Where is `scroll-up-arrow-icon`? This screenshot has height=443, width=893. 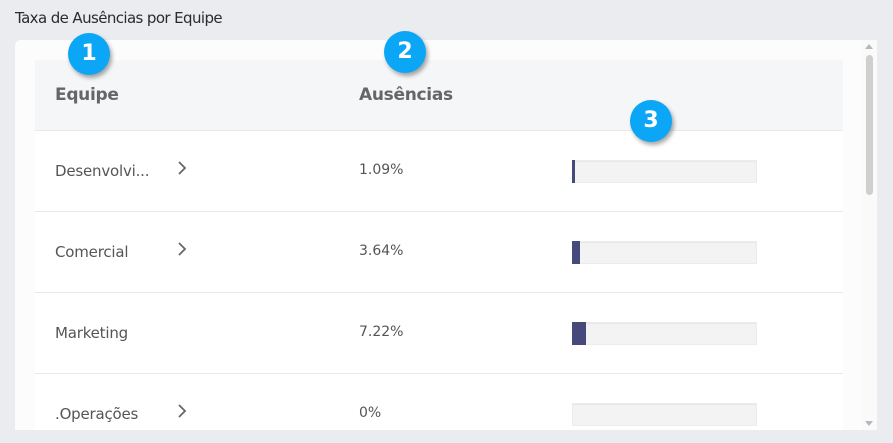 scroll-up-arrow-icon is located at coordinates (869, 46).